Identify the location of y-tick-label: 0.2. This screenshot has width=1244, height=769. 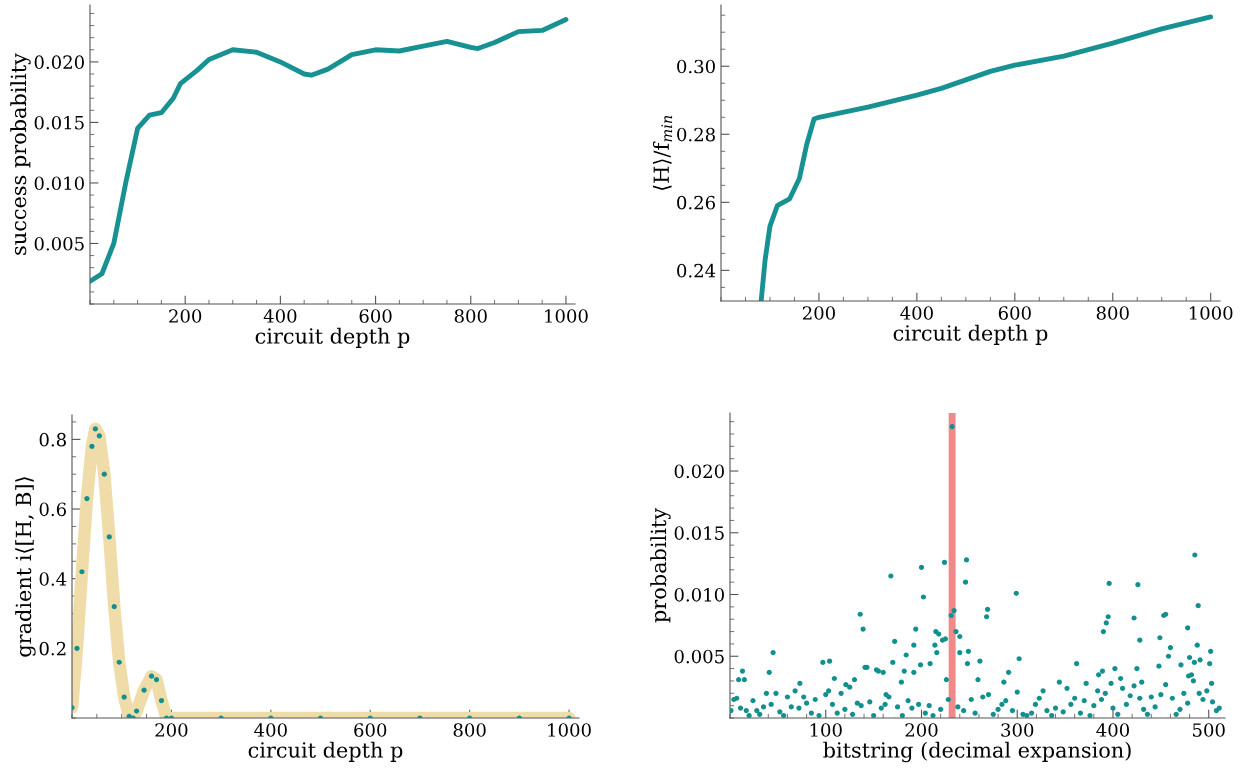
(52, 648).